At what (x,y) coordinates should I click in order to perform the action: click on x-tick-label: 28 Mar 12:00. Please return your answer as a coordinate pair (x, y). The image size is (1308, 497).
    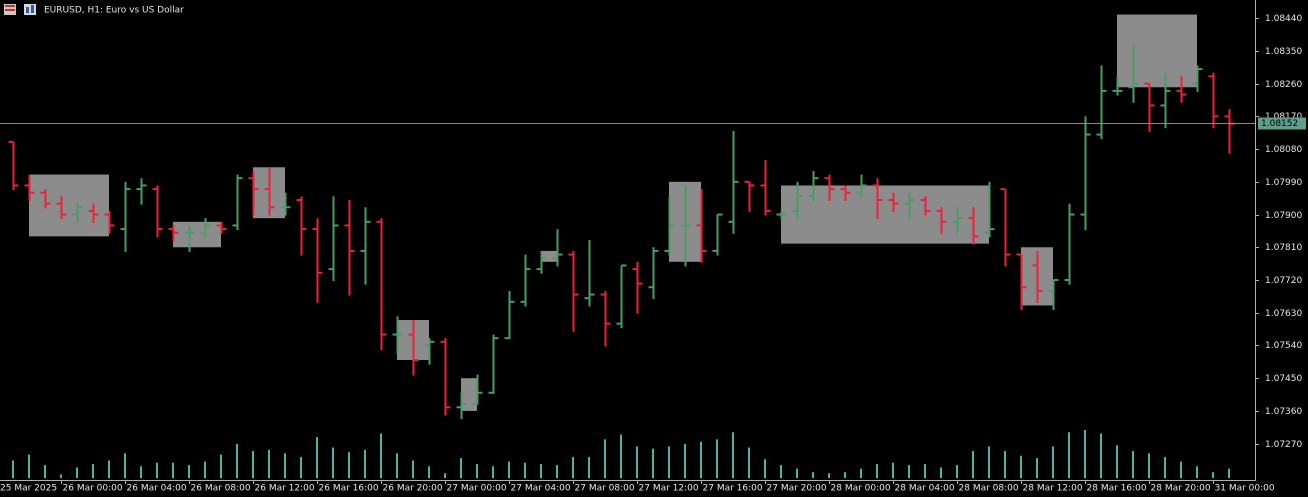
    Looking at the image, I should click on (1053, 489).